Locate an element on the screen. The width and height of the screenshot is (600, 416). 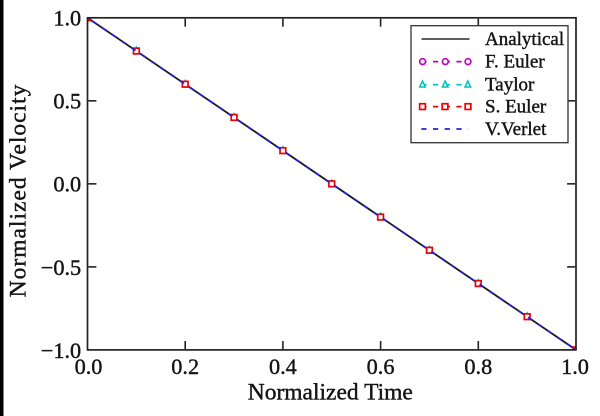
svg-text: 0.5 is located at coordinates (67, 101).